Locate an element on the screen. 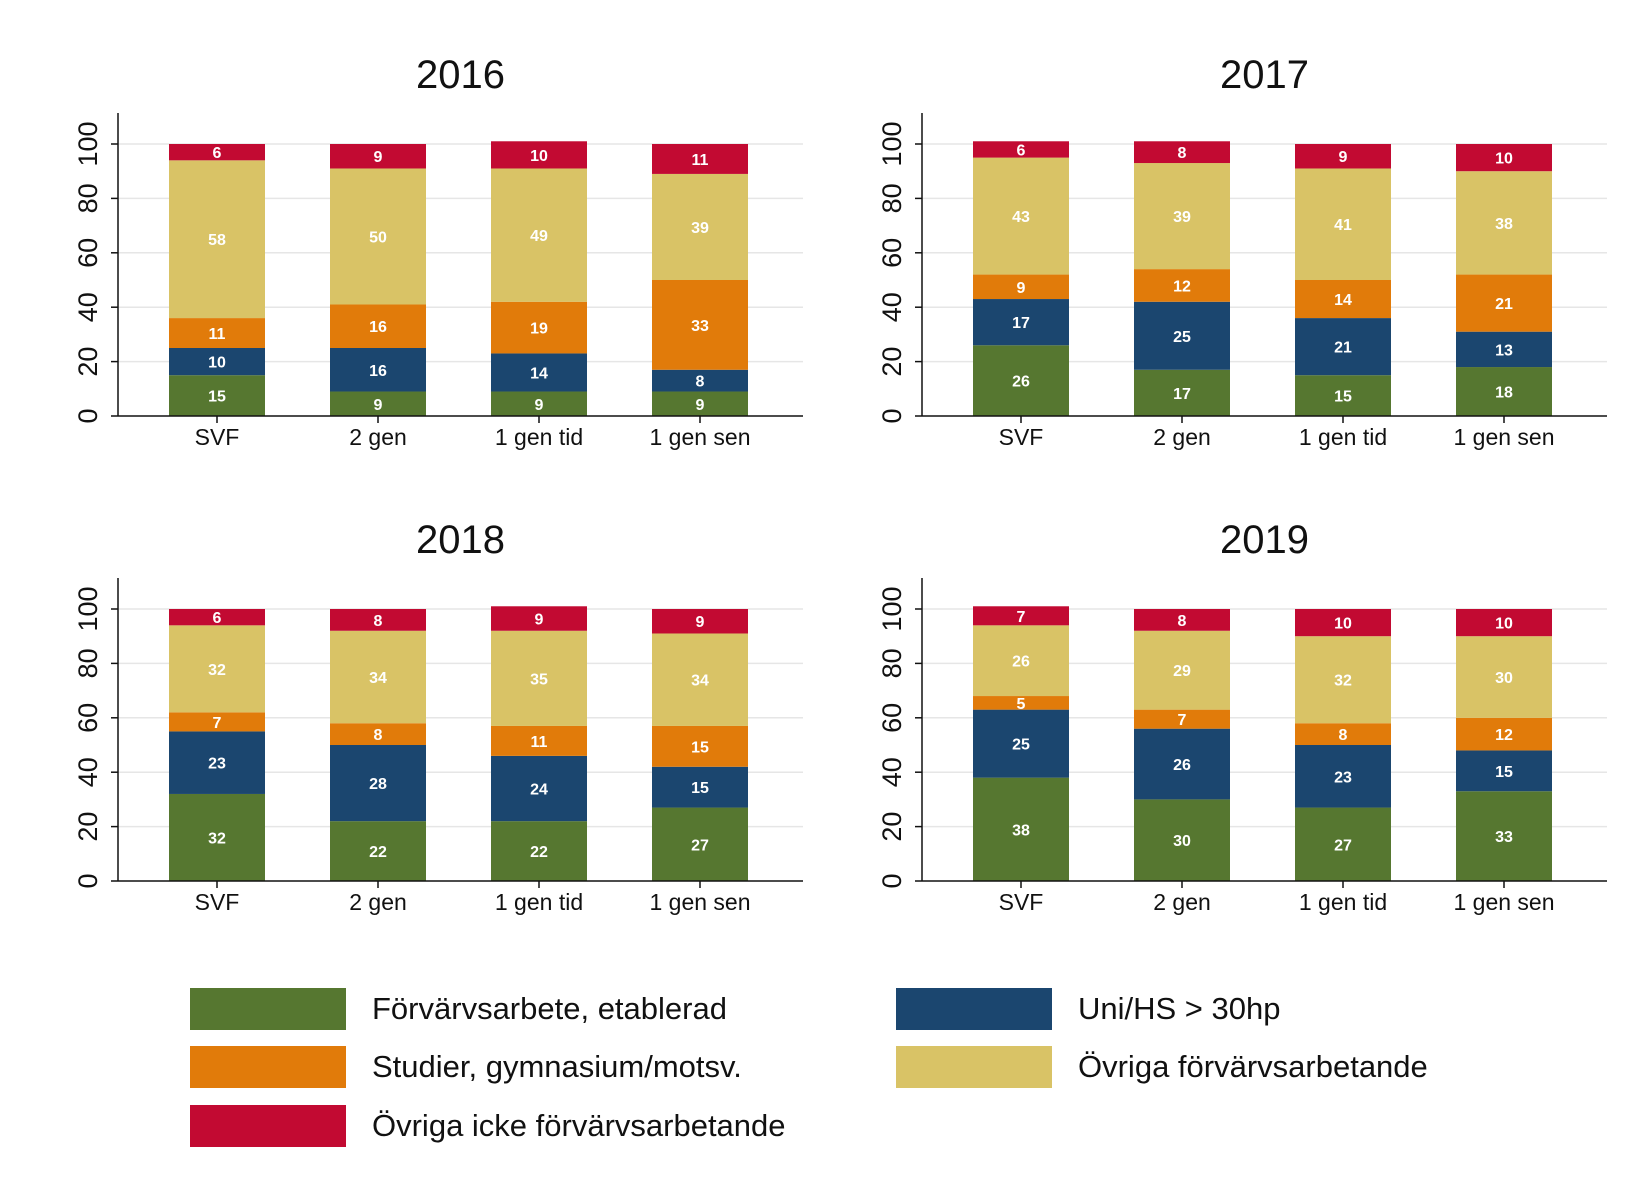  data-label: 15 is located at coordinates (1504, 772).